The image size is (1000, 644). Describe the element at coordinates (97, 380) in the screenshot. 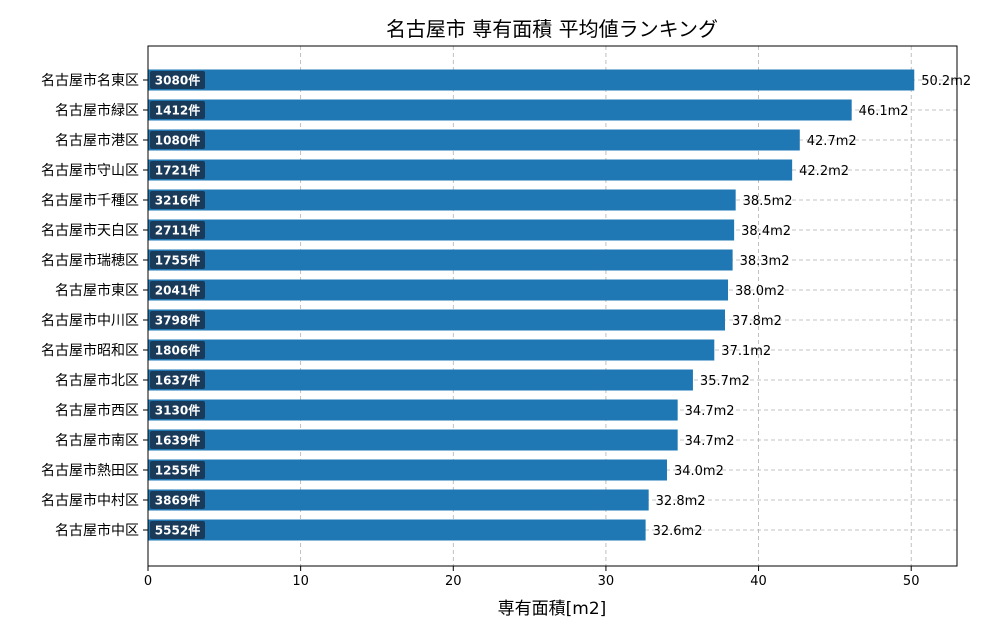

I see `category-label: 名古屋市北区` at that location.